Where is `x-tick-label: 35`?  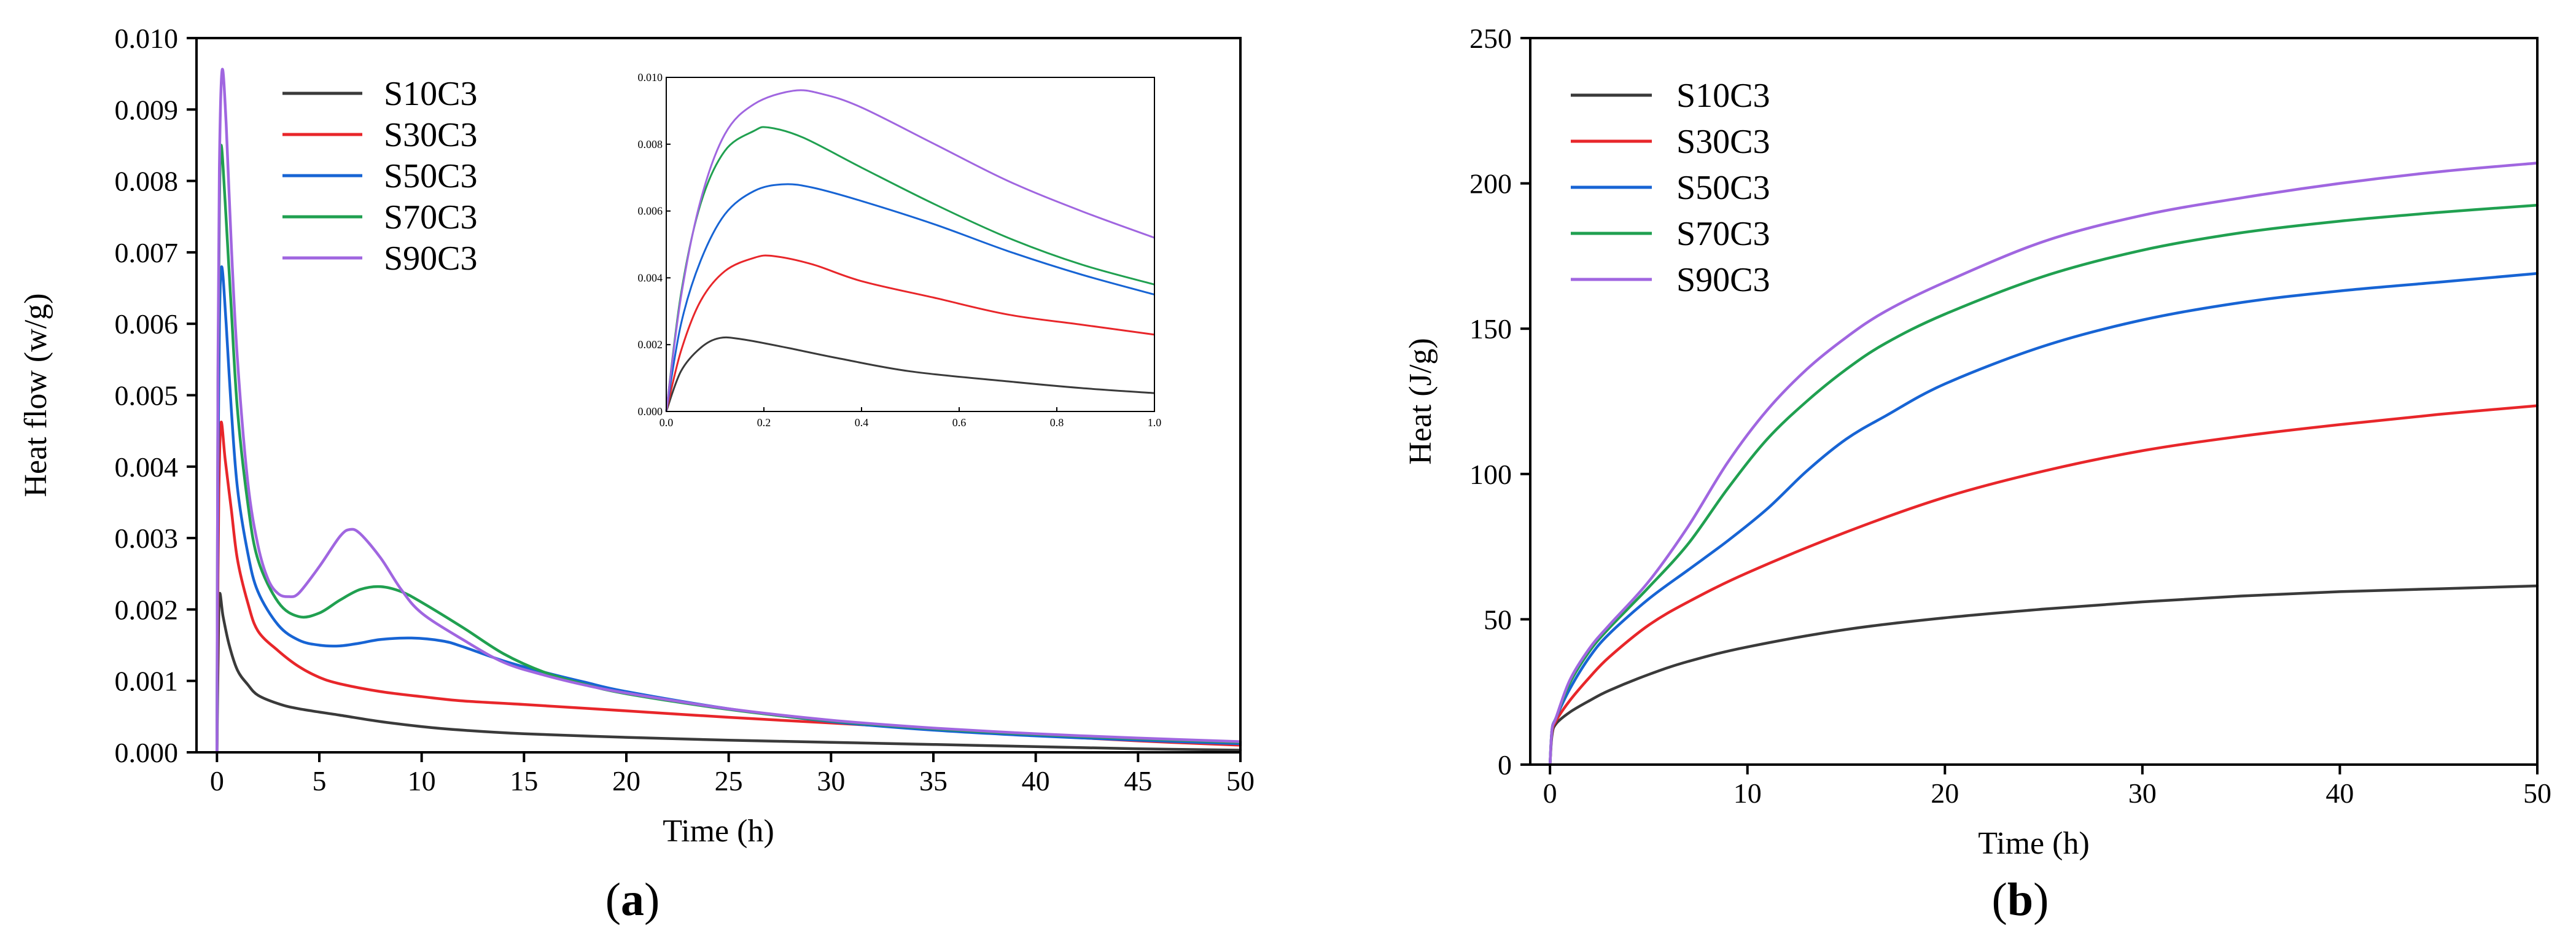 x-tick-label: 35 is located at coordinates (933, 781).